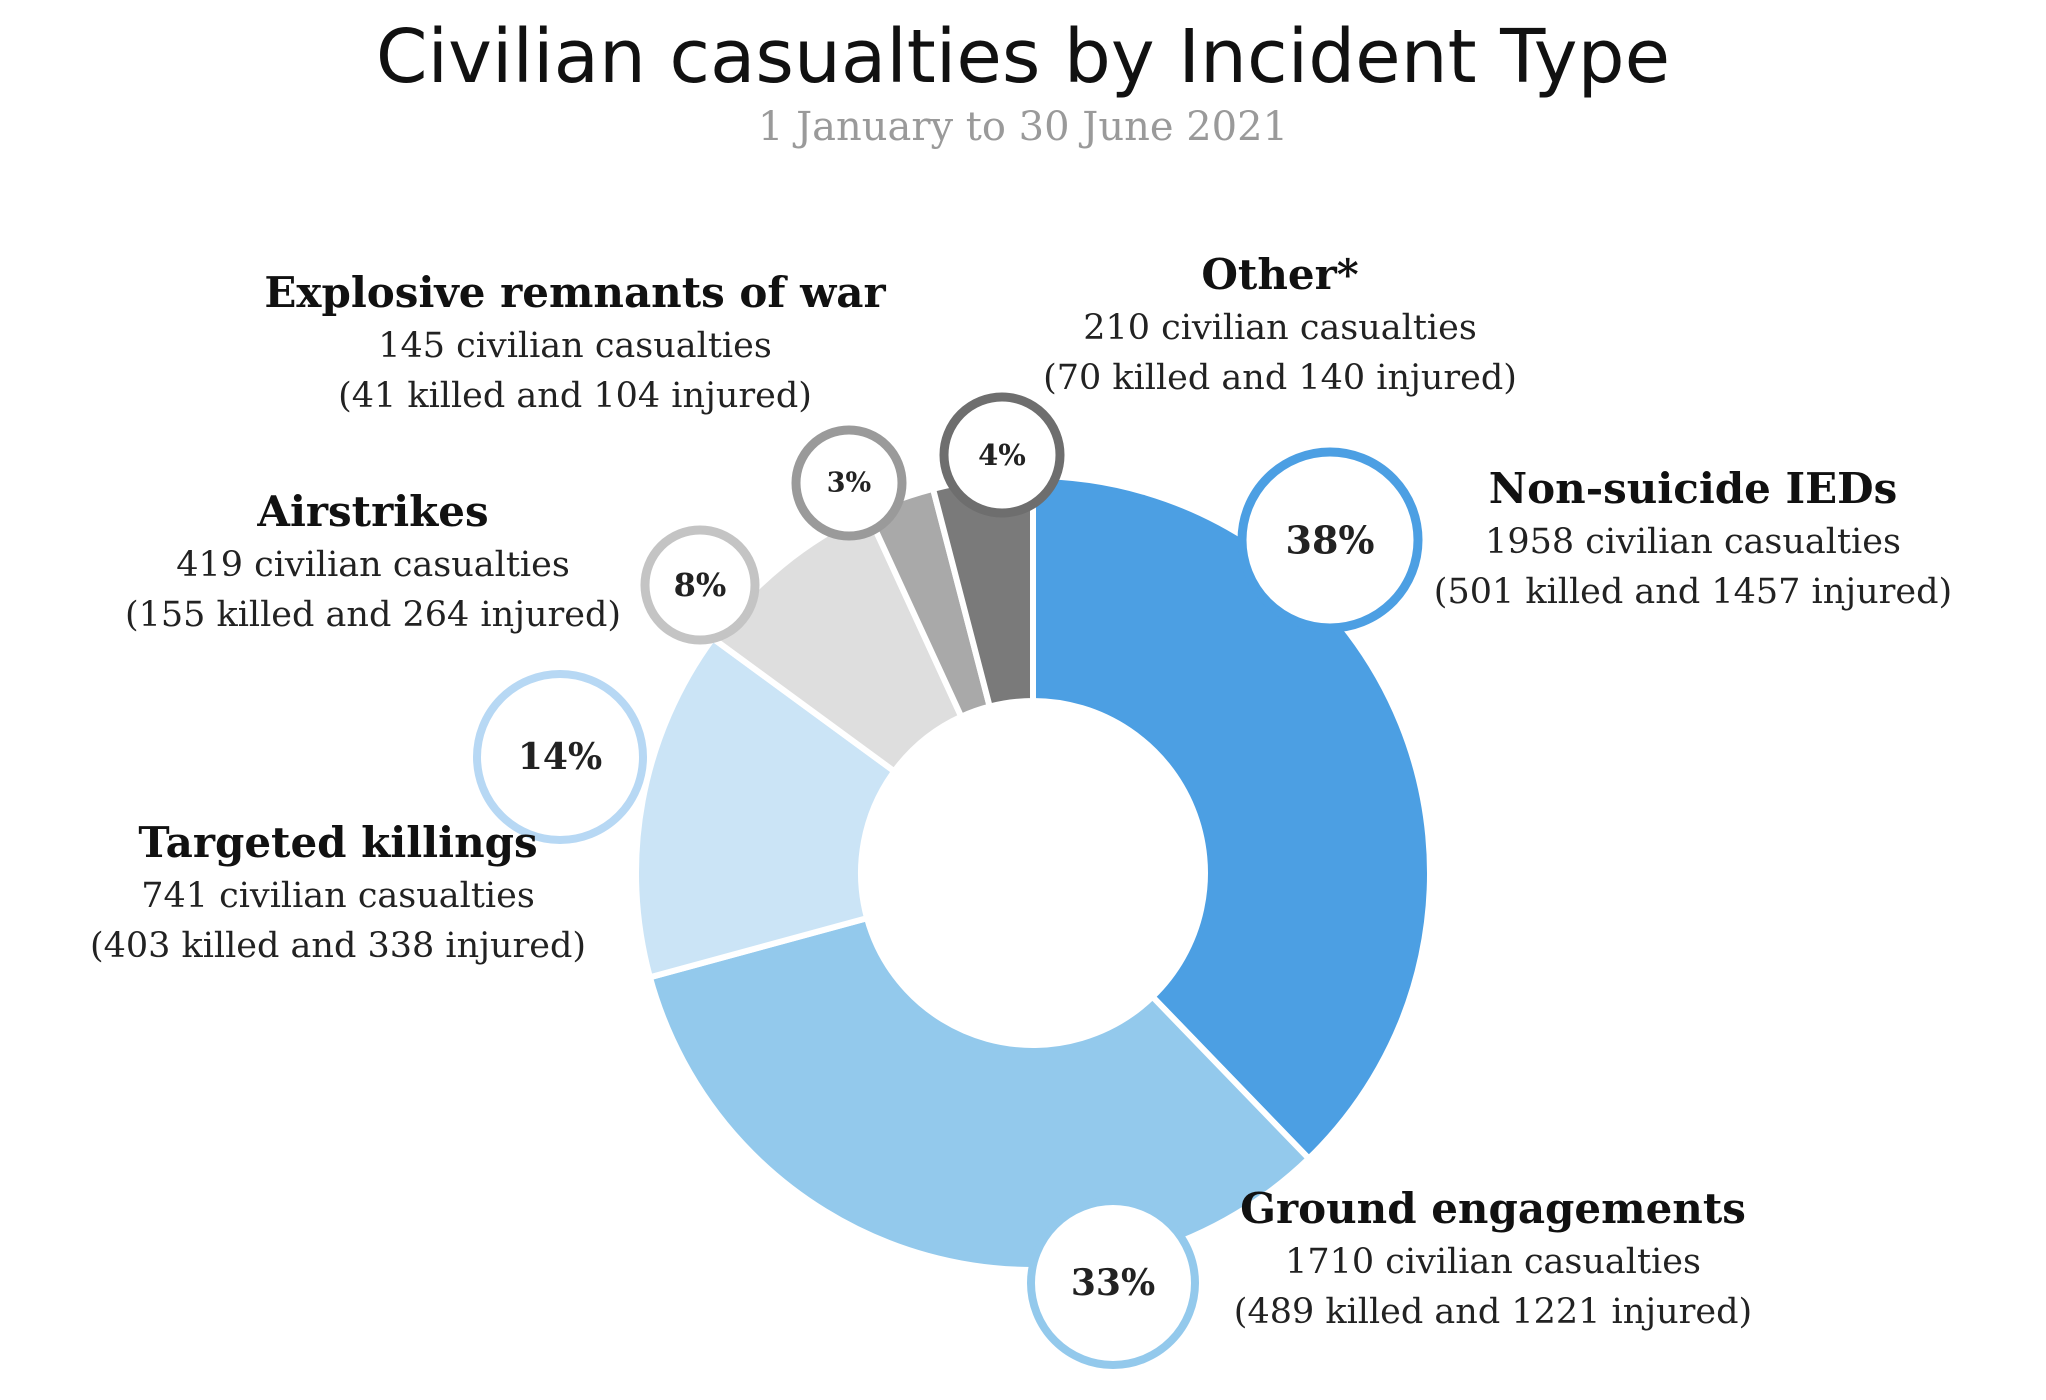 Image resolution: width=2046 pixels, height=1400 pixels. Describe the element at coordinates (1693, 488) in the screenshot. I see `slice-name: Non-suicide IEDs` at that location.